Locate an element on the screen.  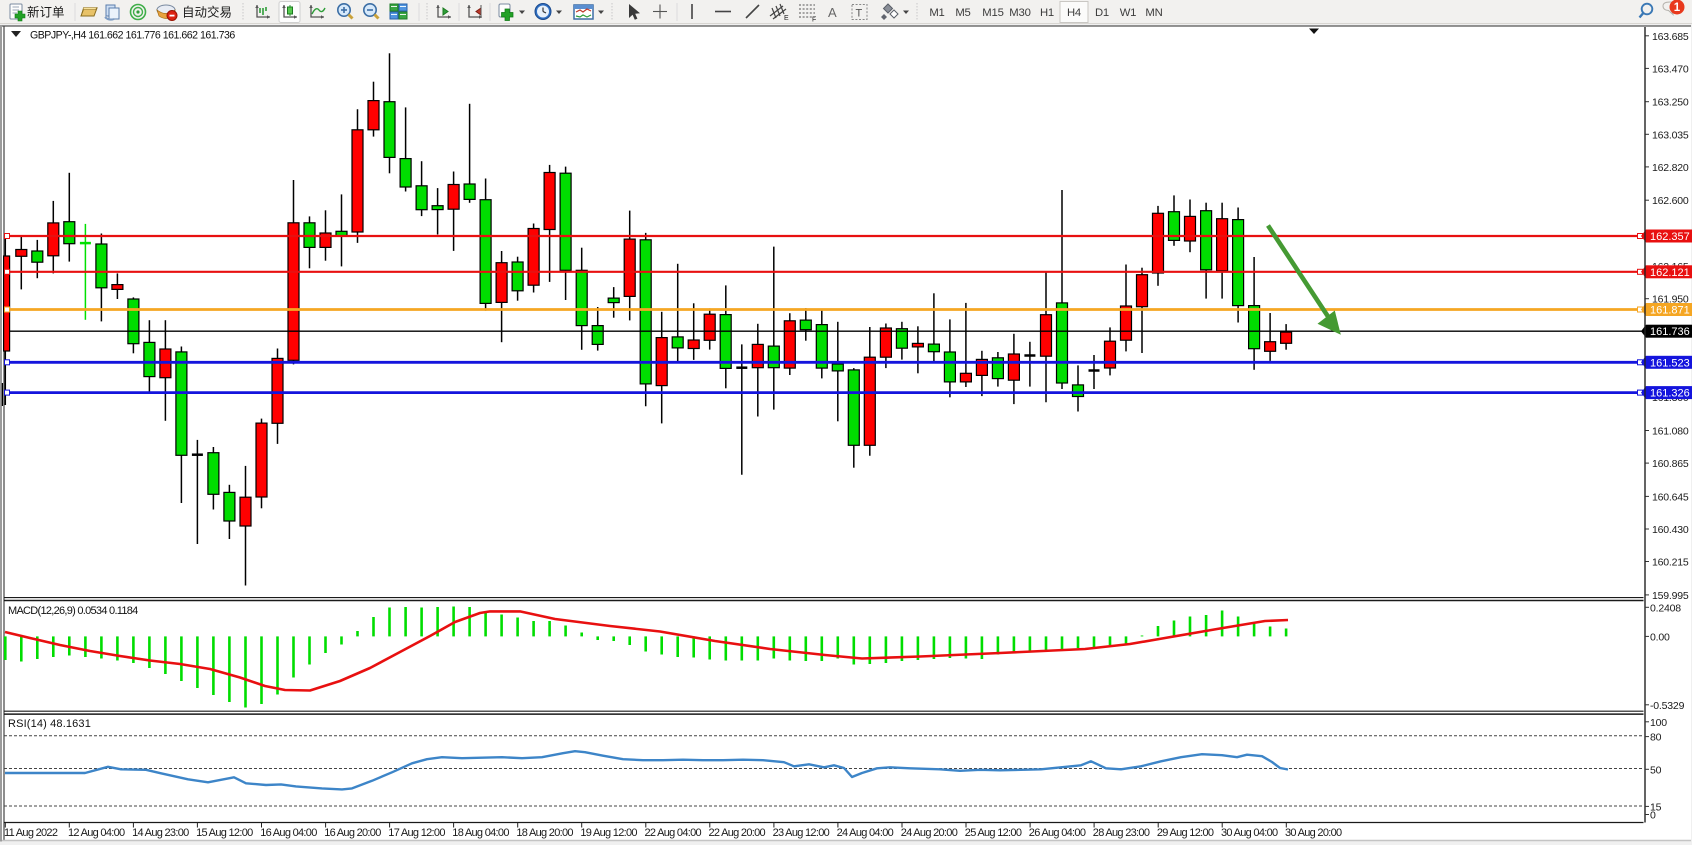
svg-text: 80 is located at coordinates (1656, 738).